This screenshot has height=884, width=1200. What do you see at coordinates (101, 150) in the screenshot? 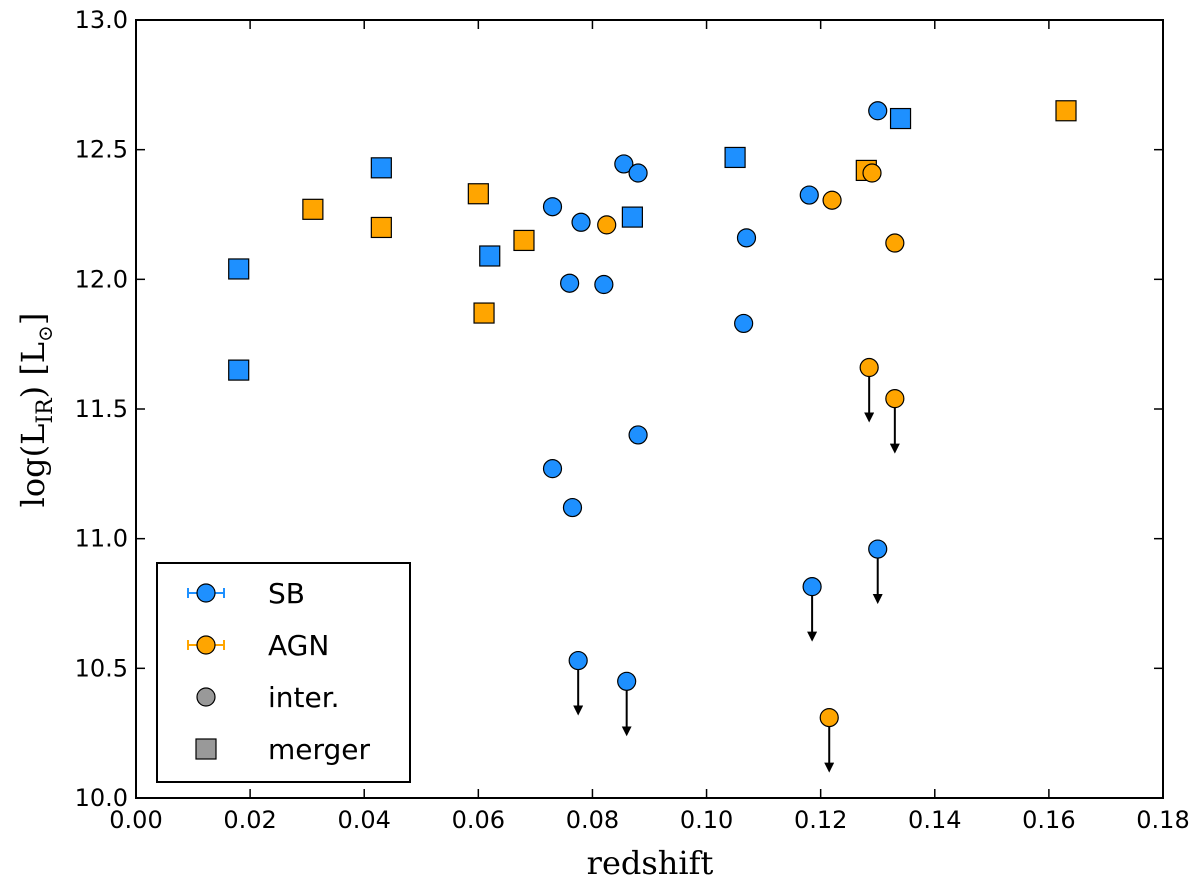
I see `y-tick-label: 12.5` at bounding box center [101, 150].